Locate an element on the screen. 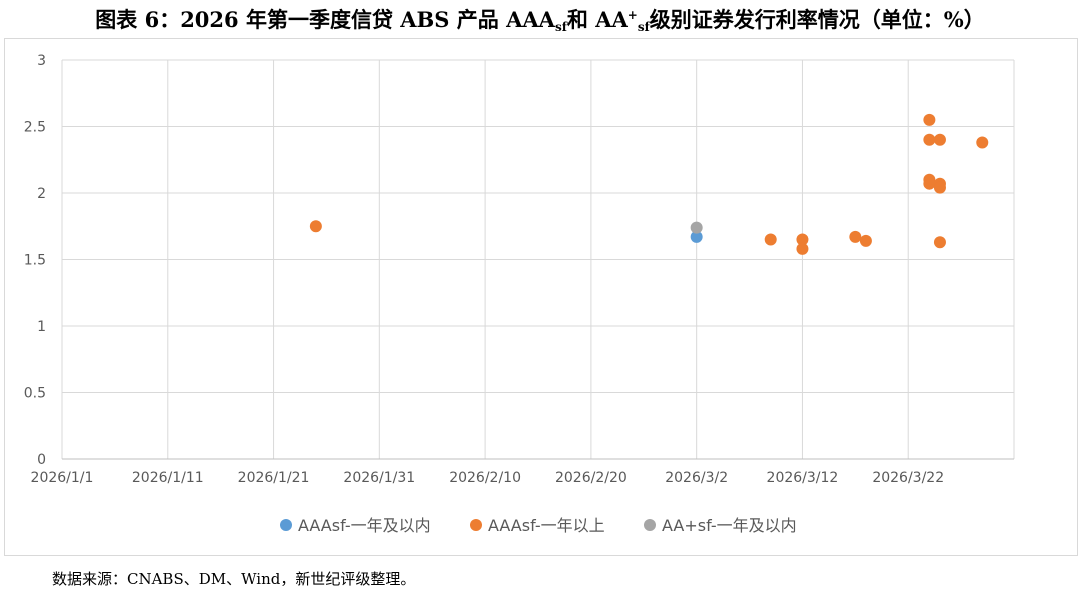 This screenshot has width=1080, height=589. x-tick-label: 2026/1/1 is located at coordinates (62, 478).